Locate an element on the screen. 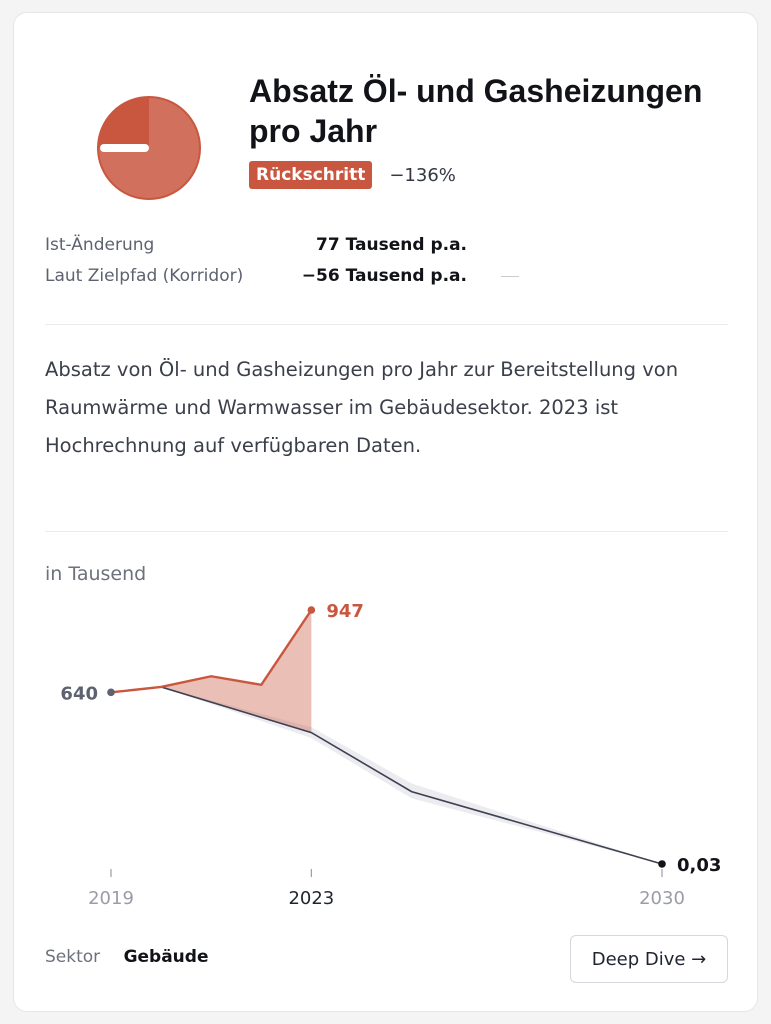  target-line is located at coordinates (386, 775).